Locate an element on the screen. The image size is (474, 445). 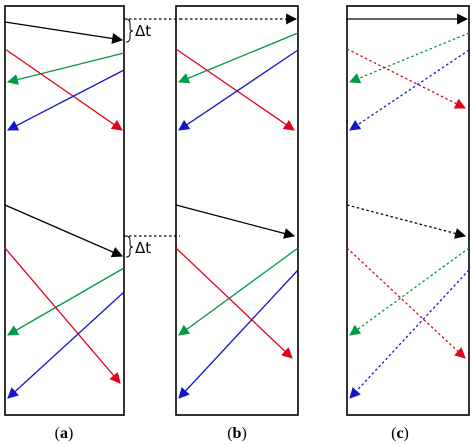
arrow-c-bottom-red is located at coordinates (406, 303).